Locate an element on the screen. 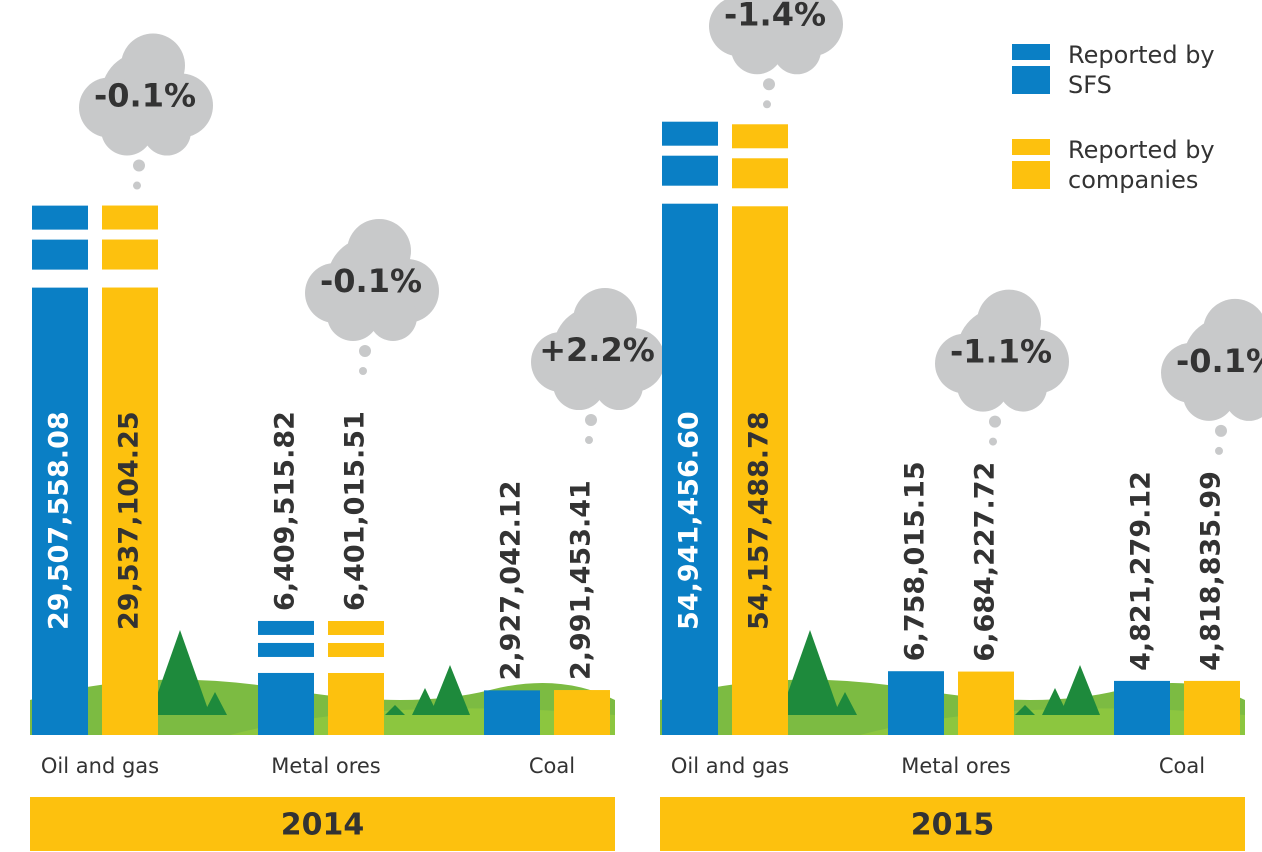 The image size is (1262, 852). change-label: -1.4% is located at coordinates (775, 16).